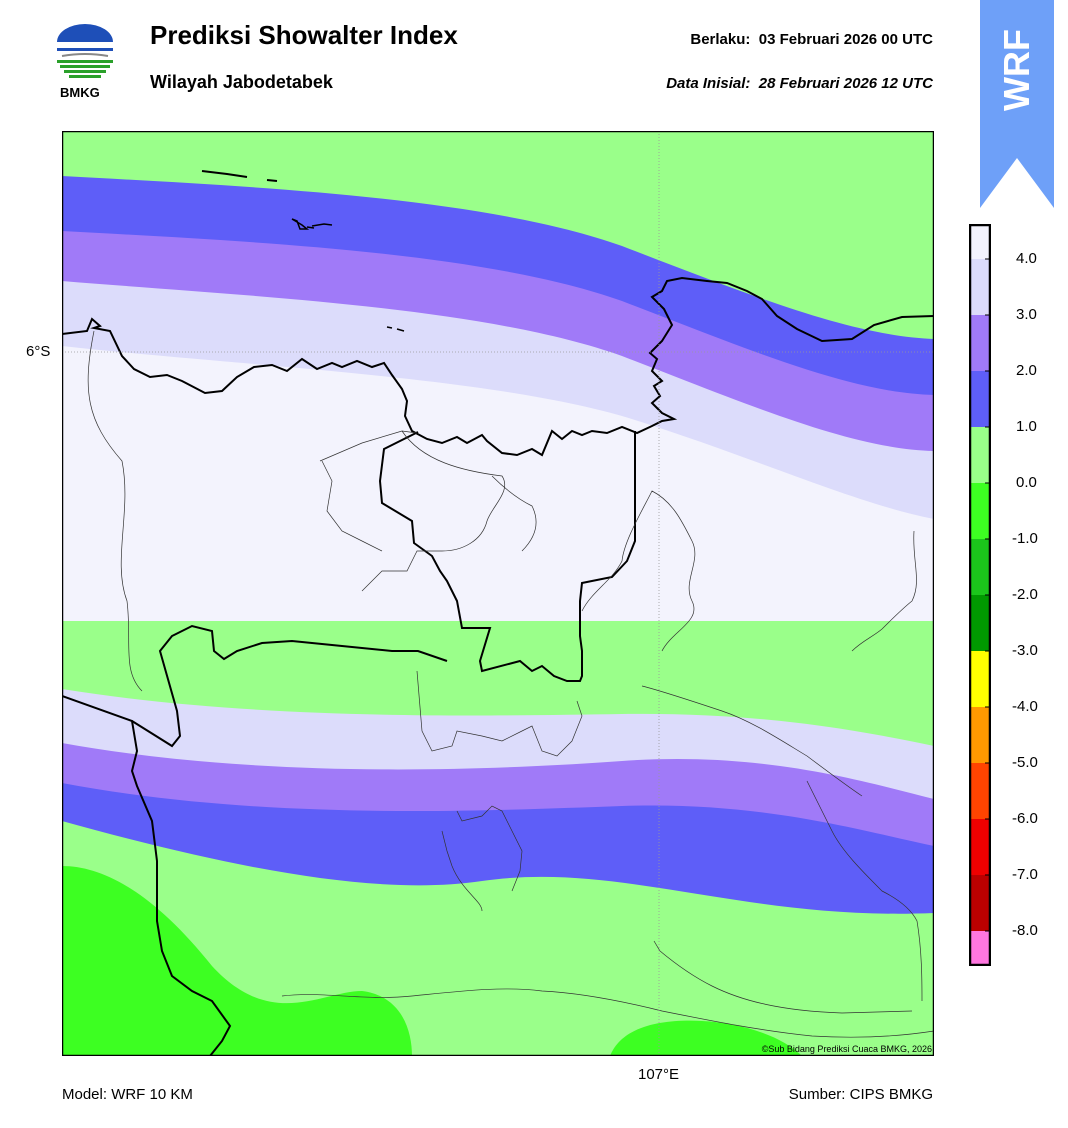  Describe the element at coordinates (1025, 818) in the screenshot. I see `colorbar-label: -6.0` at that location.